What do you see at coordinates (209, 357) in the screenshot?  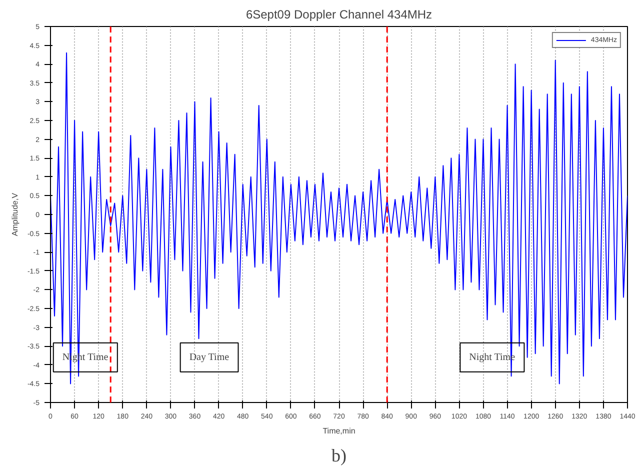 I see `annotation: Day Time` at bounding box center [209, 357].